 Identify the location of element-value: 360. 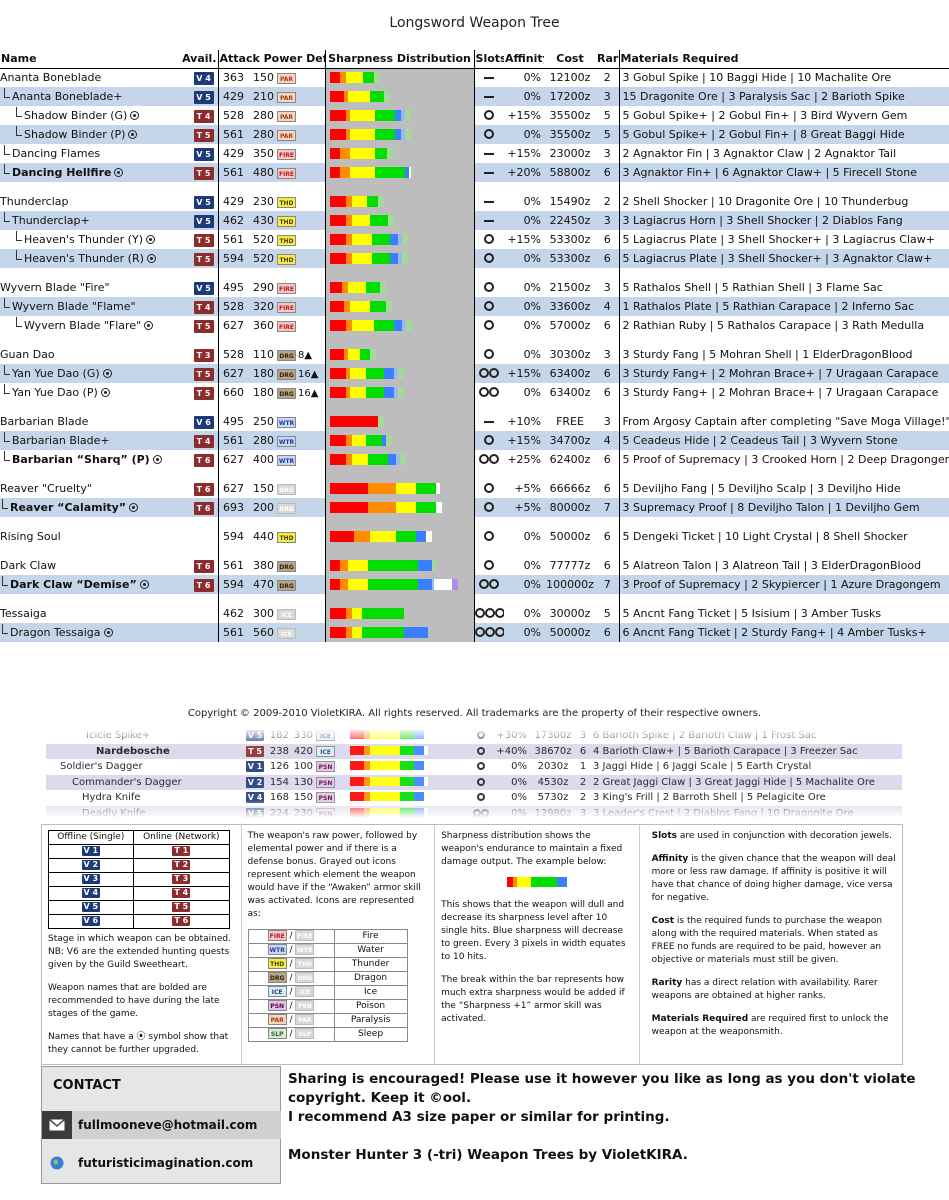
(263, 325).